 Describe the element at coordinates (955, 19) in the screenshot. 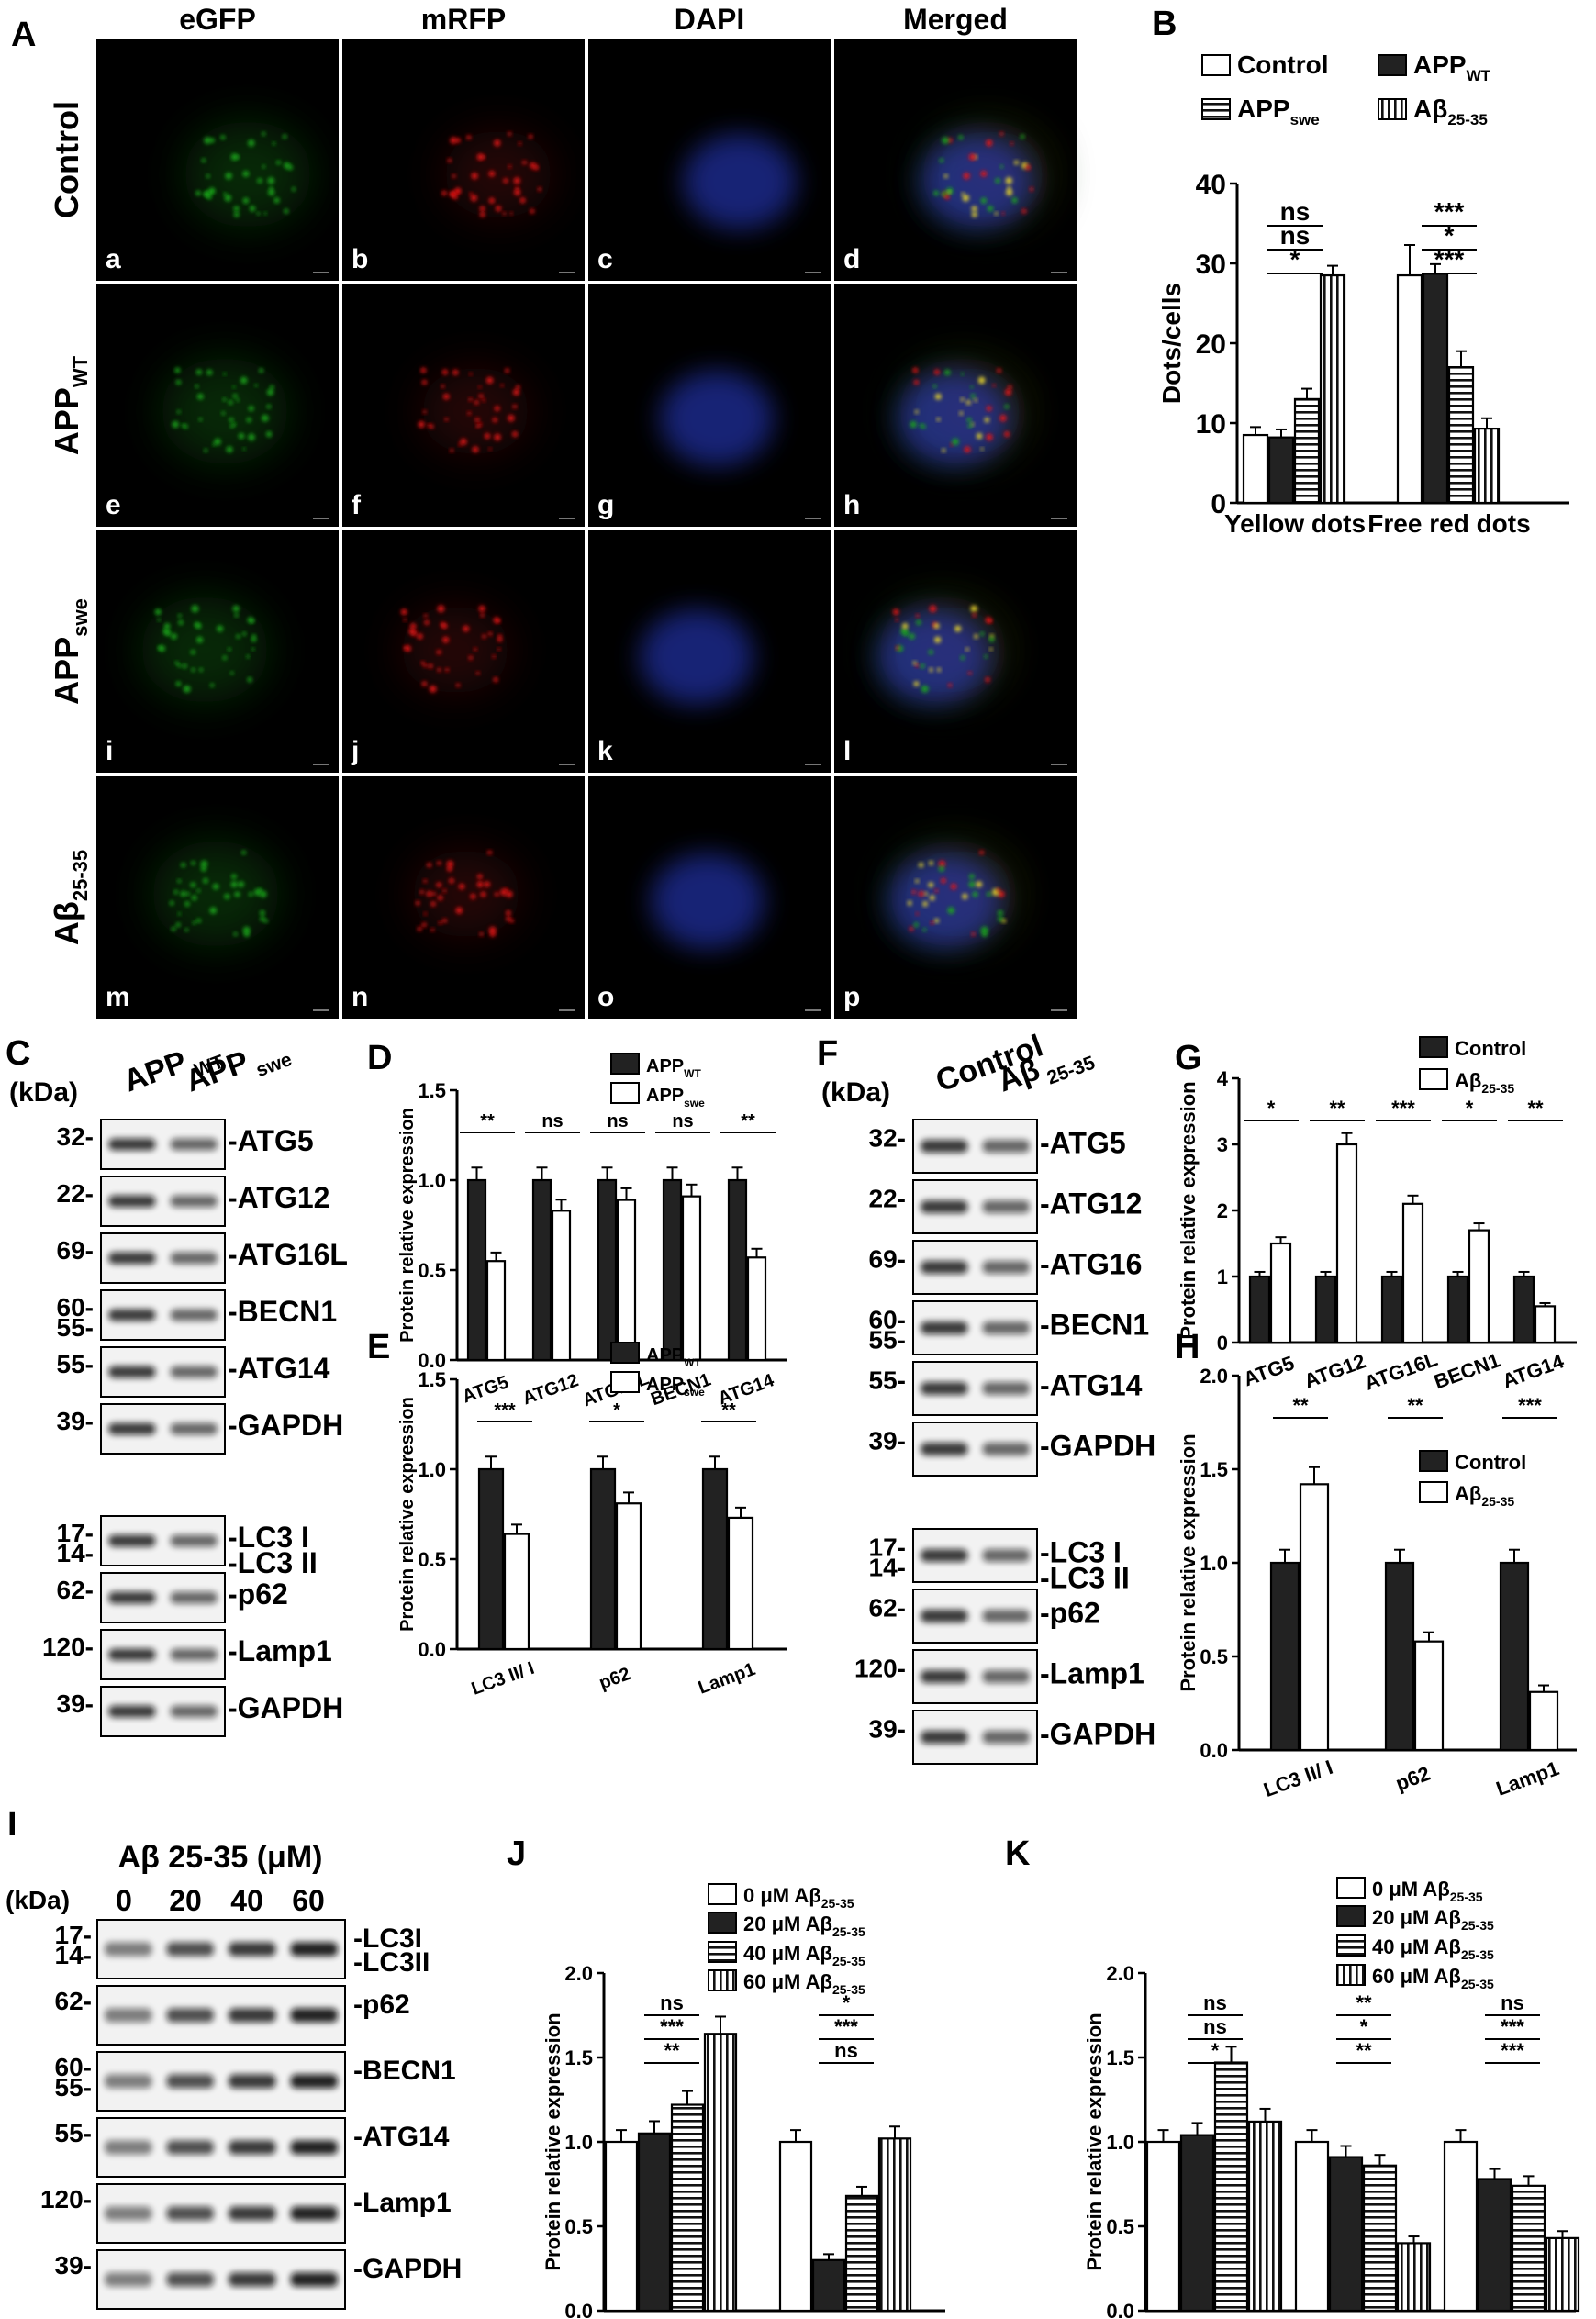

I see `column-header-3-main: Merged` at that location.